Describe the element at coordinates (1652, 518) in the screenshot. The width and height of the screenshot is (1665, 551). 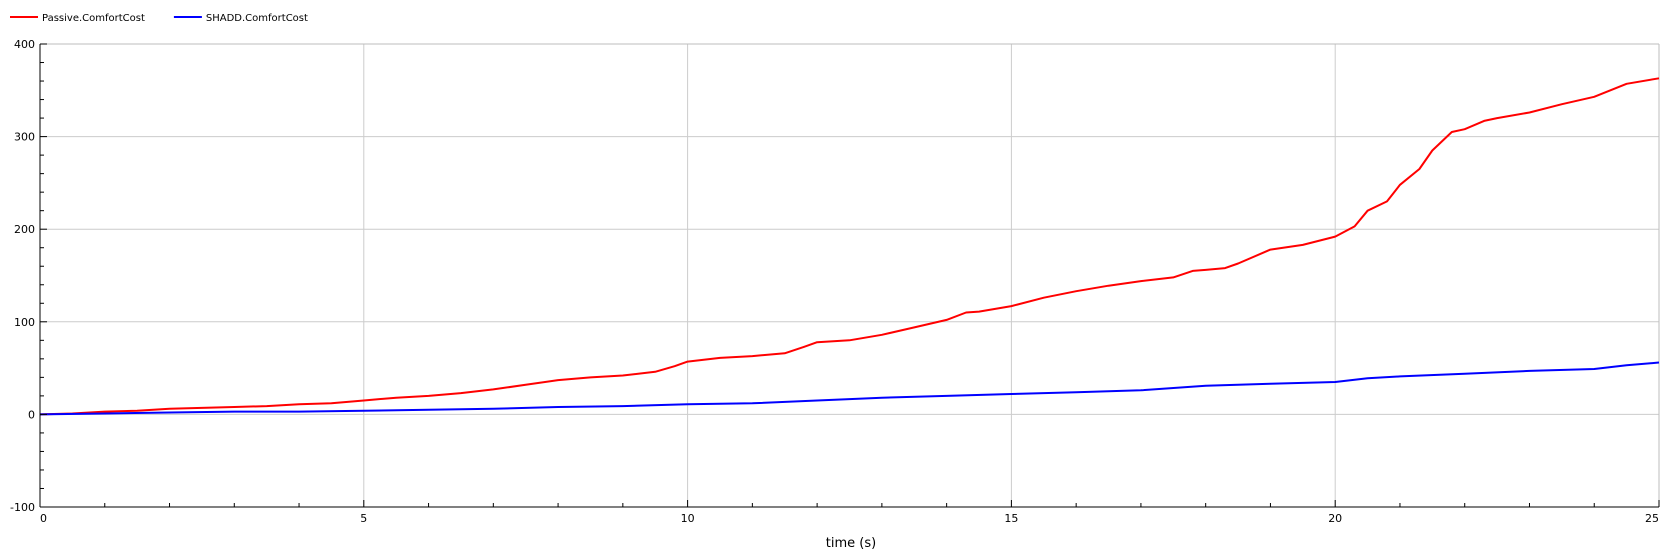
I see `x-tick-label: 25` at that location.